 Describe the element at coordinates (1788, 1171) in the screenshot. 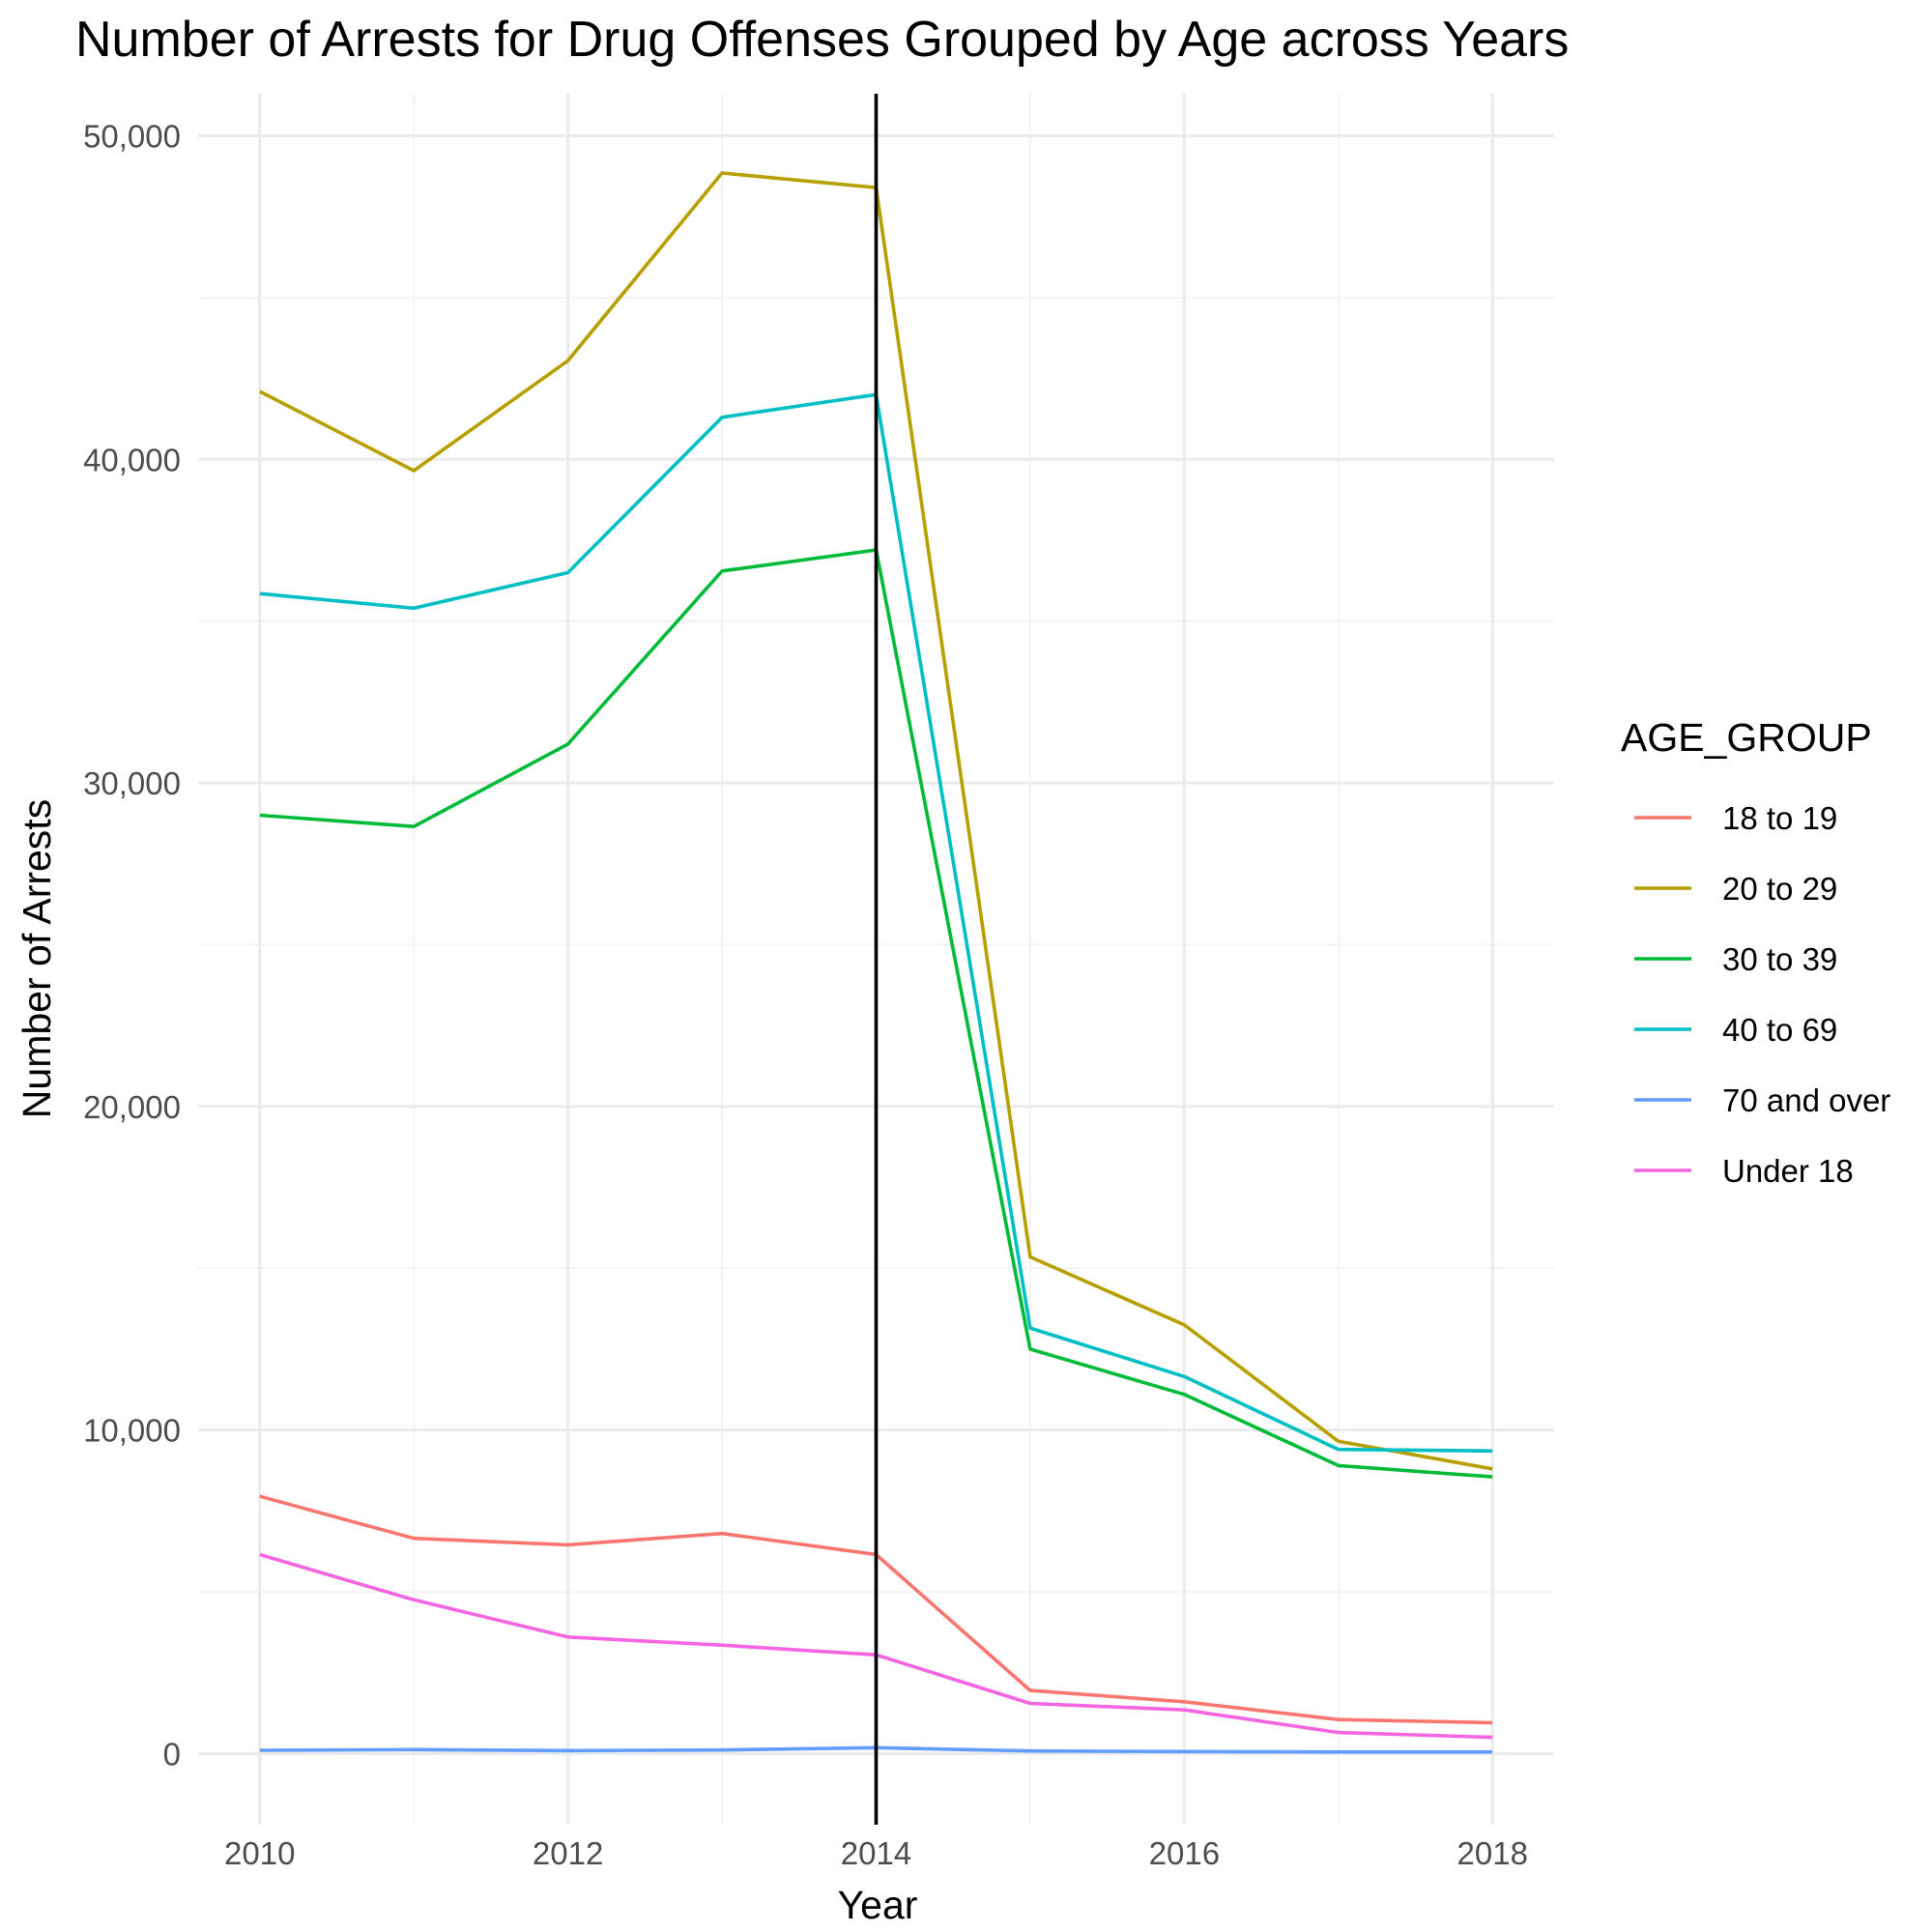

I see `legend-label-under-18: Under 18` at that location.